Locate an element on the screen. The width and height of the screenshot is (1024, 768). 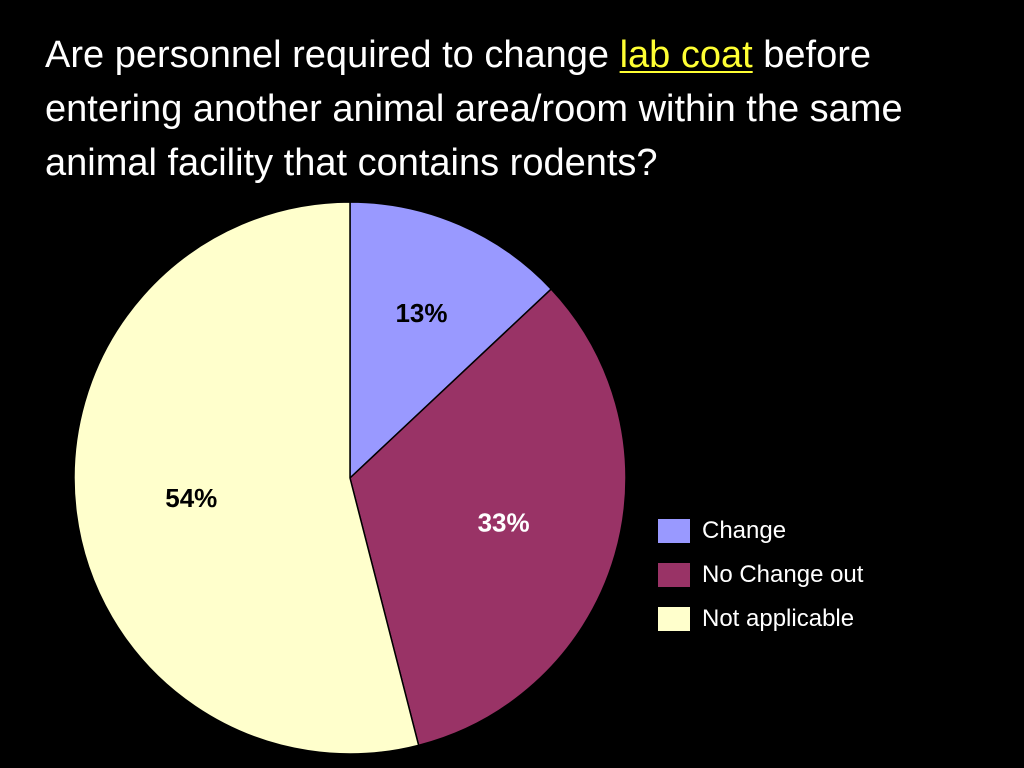
slice-label-change: 13% is located at coordinates (421, 313).